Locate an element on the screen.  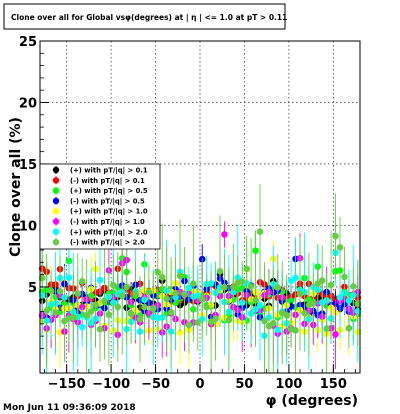
x-axis-title: φ (degrees) is located at coordinates (312, 401).